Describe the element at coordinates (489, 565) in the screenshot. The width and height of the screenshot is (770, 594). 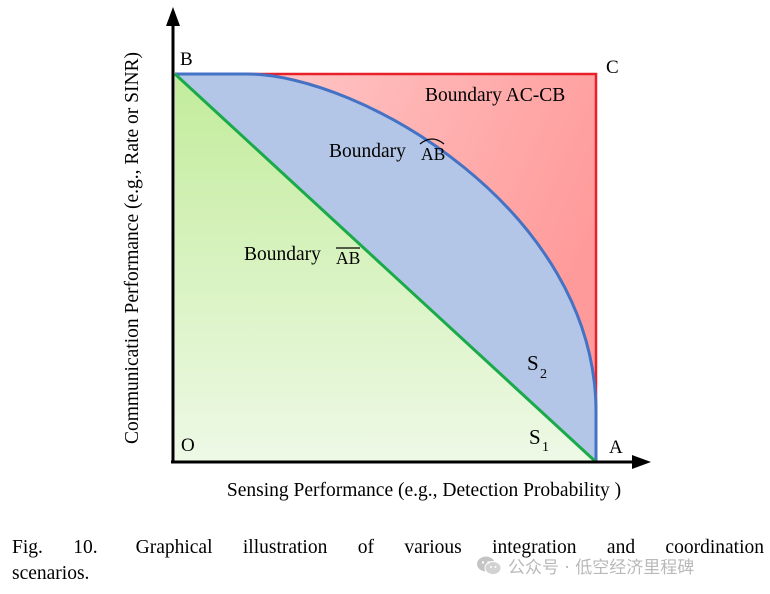
I see `wechat-icon` at that location.